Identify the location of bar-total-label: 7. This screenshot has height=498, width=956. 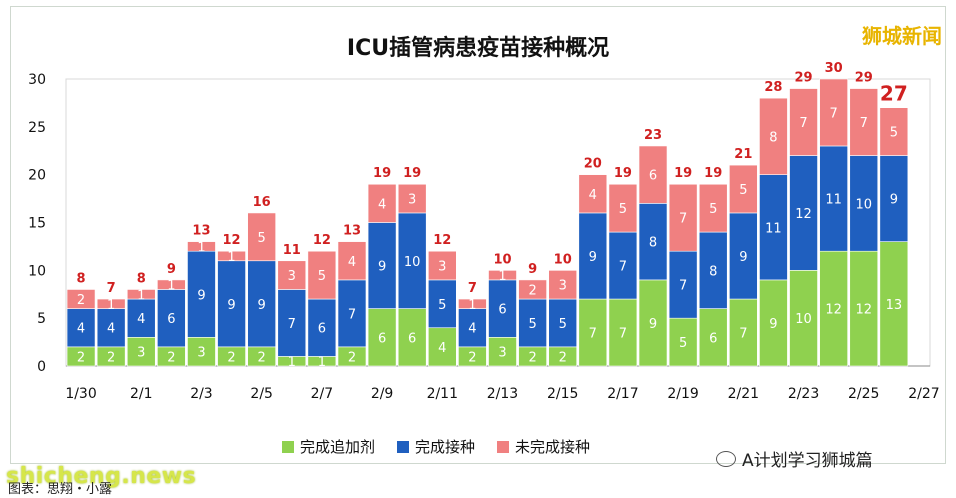
(472, 288).